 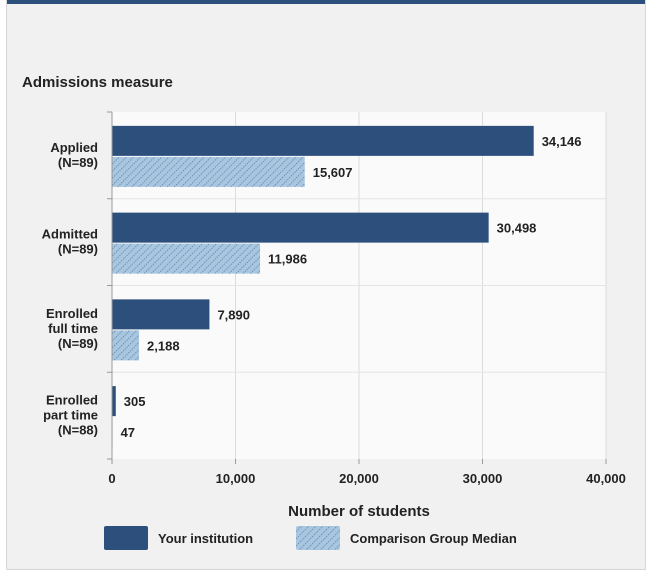 I want to click on x-tick-label: 0, so click(x=111, y=478).